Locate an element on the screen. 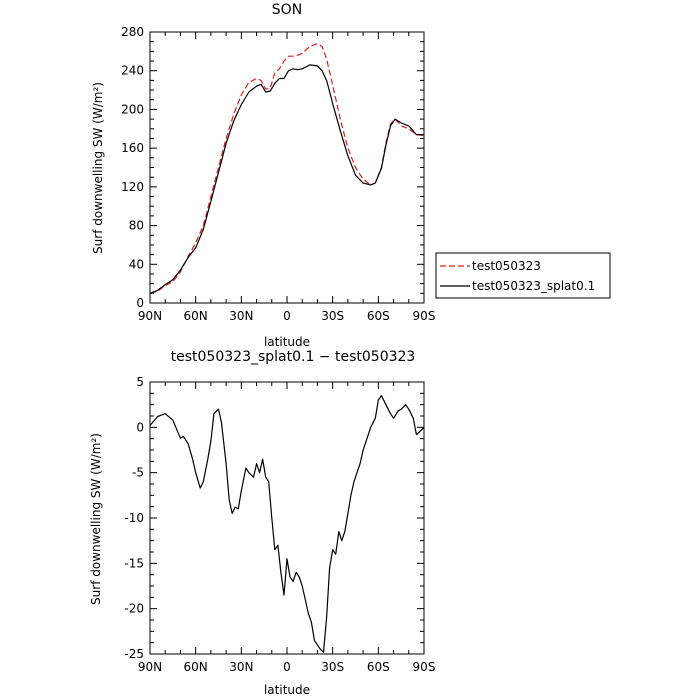 This screenshot has height=700, width=700. bottom-x-tick-label: 60N is located at coordinates (196, 667).